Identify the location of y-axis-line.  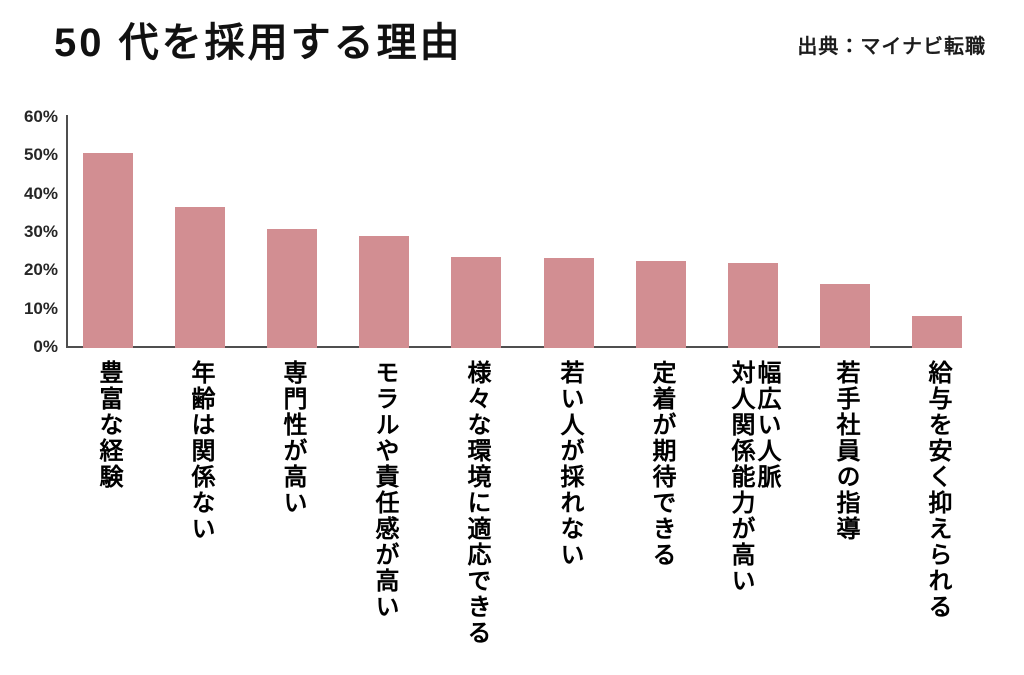
(67, 231).